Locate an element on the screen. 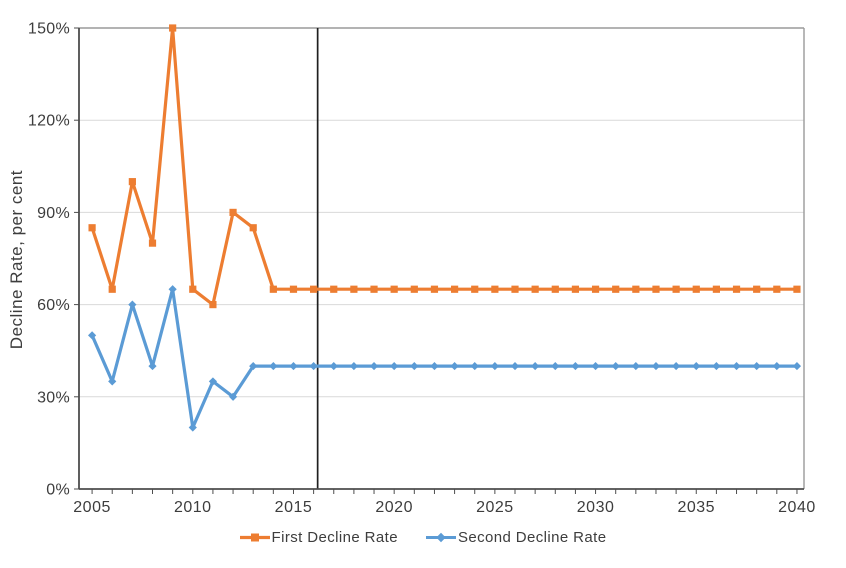 This screenshot has height=568, width=846. legend-label-first-decline-rate: First Decline Rate is located at coordinates (334, 537).